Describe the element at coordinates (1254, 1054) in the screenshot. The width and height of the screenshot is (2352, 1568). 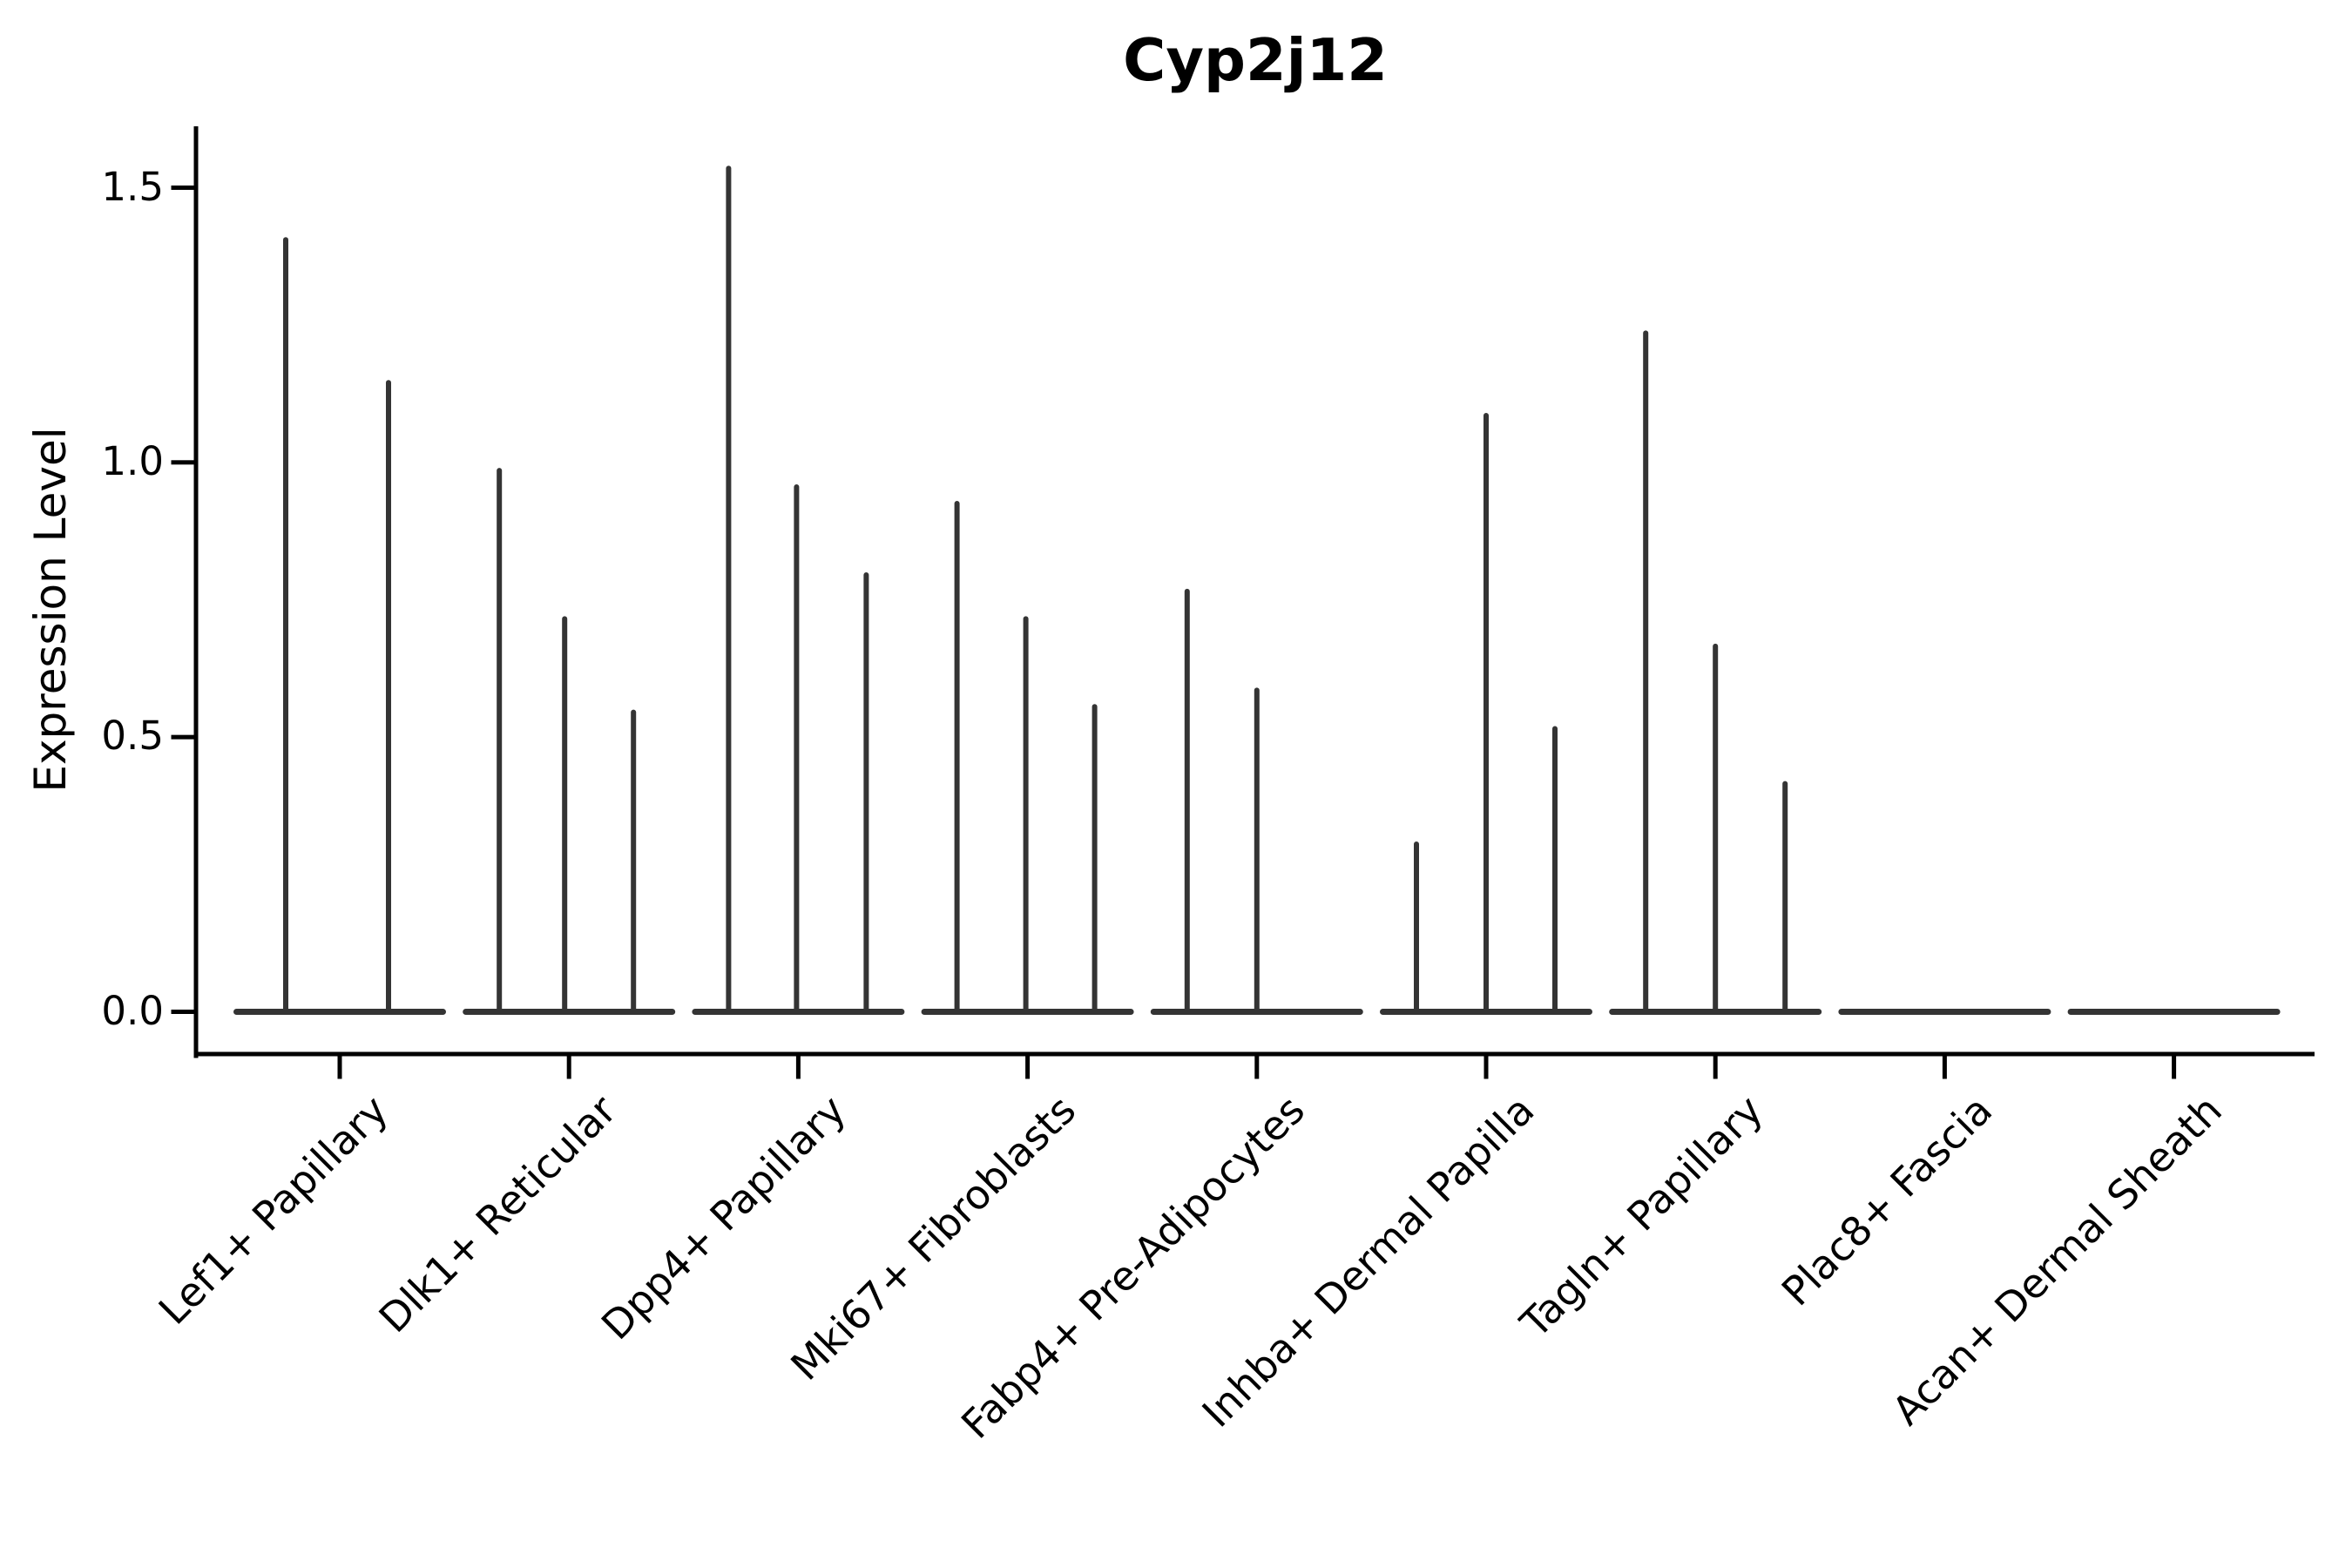
I see `x-axis-spine` at that location.